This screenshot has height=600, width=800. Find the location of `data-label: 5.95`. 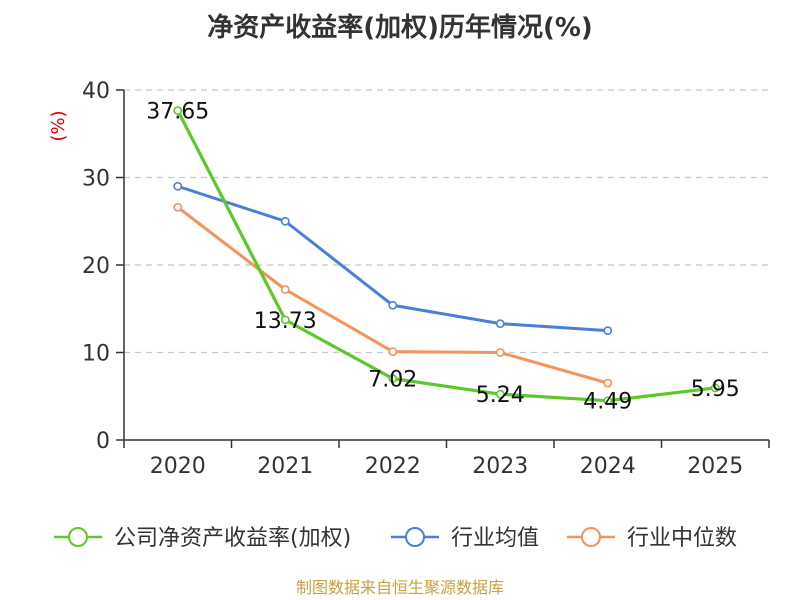

data-label: 5.95 is located at coordinates (715, 389).